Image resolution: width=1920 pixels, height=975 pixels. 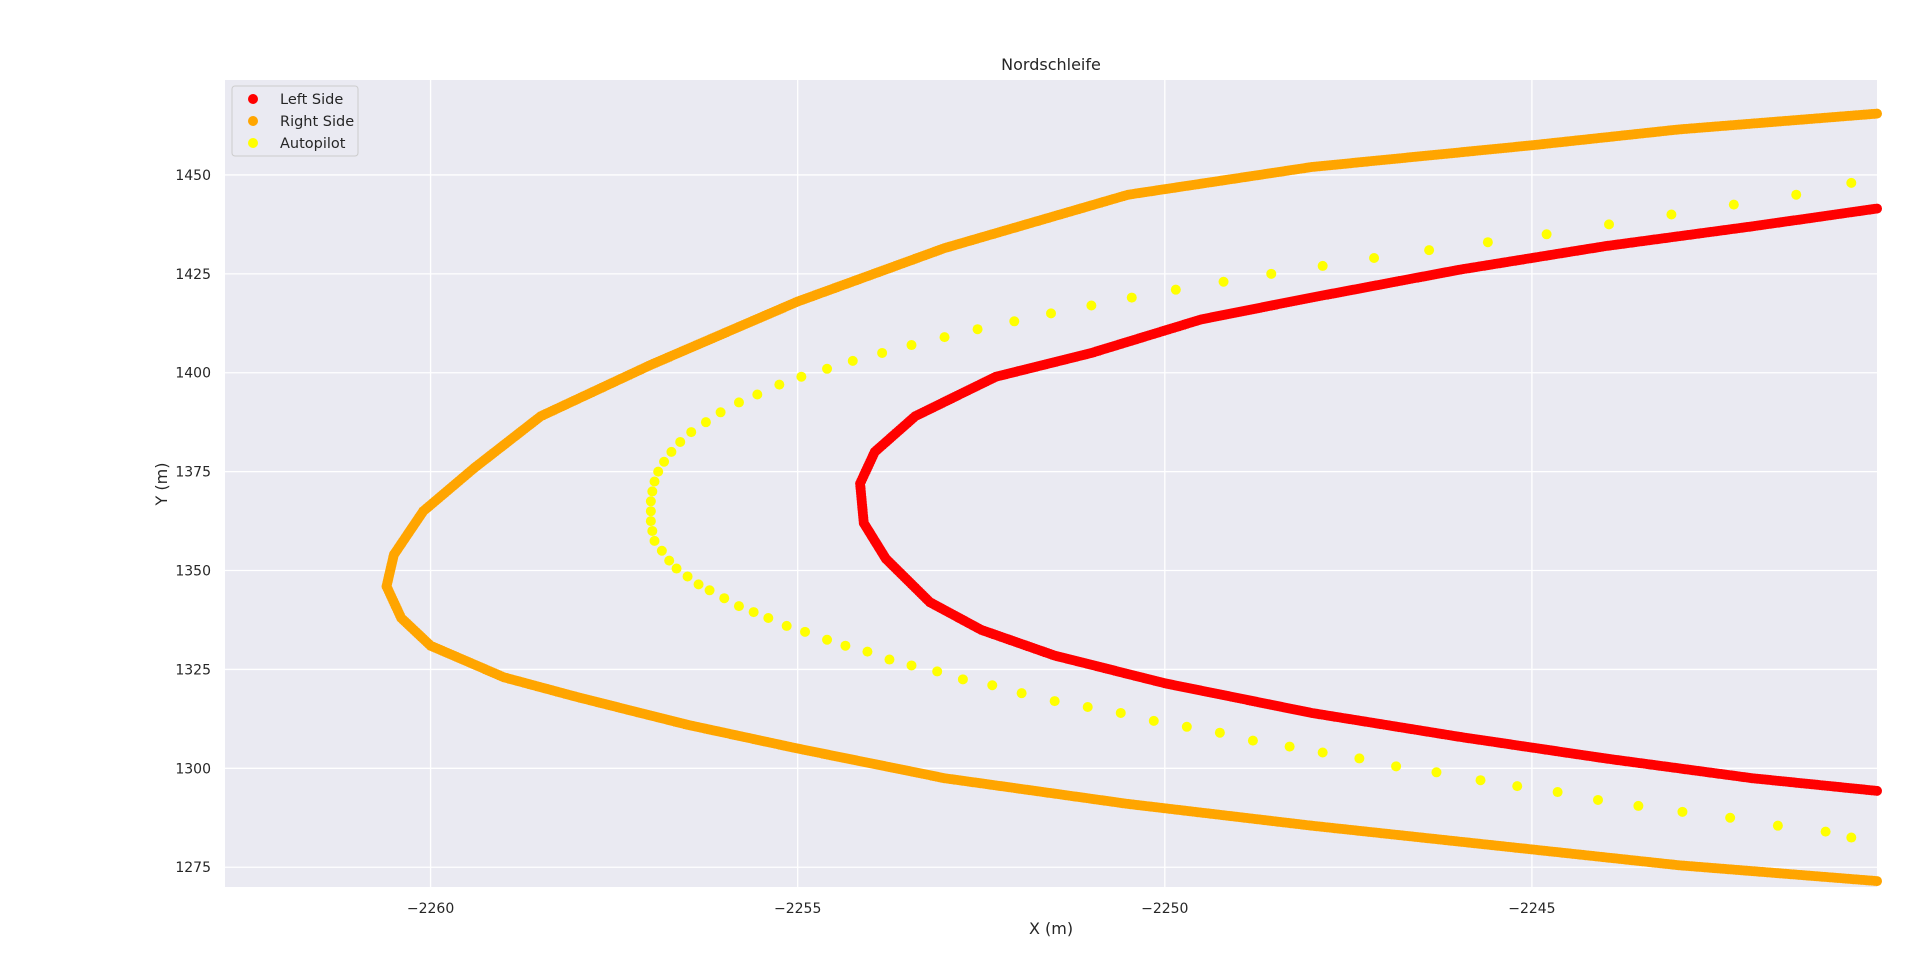 What do you see at coordinates (797, 909) in the screenshot?
I see `x-tick-label: −2255` at bounding box center [797, 909].